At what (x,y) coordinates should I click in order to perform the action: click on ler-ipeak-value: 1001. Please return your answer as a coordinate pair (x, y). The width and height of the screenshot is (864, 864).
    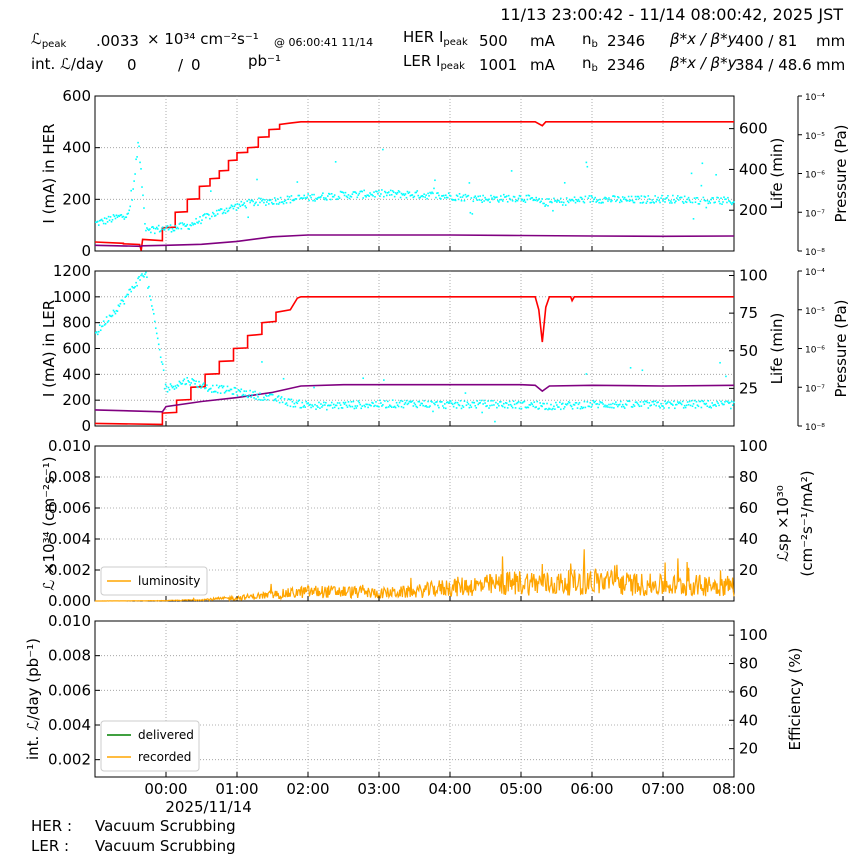
    Looking at the image, I should click on (498, 65).